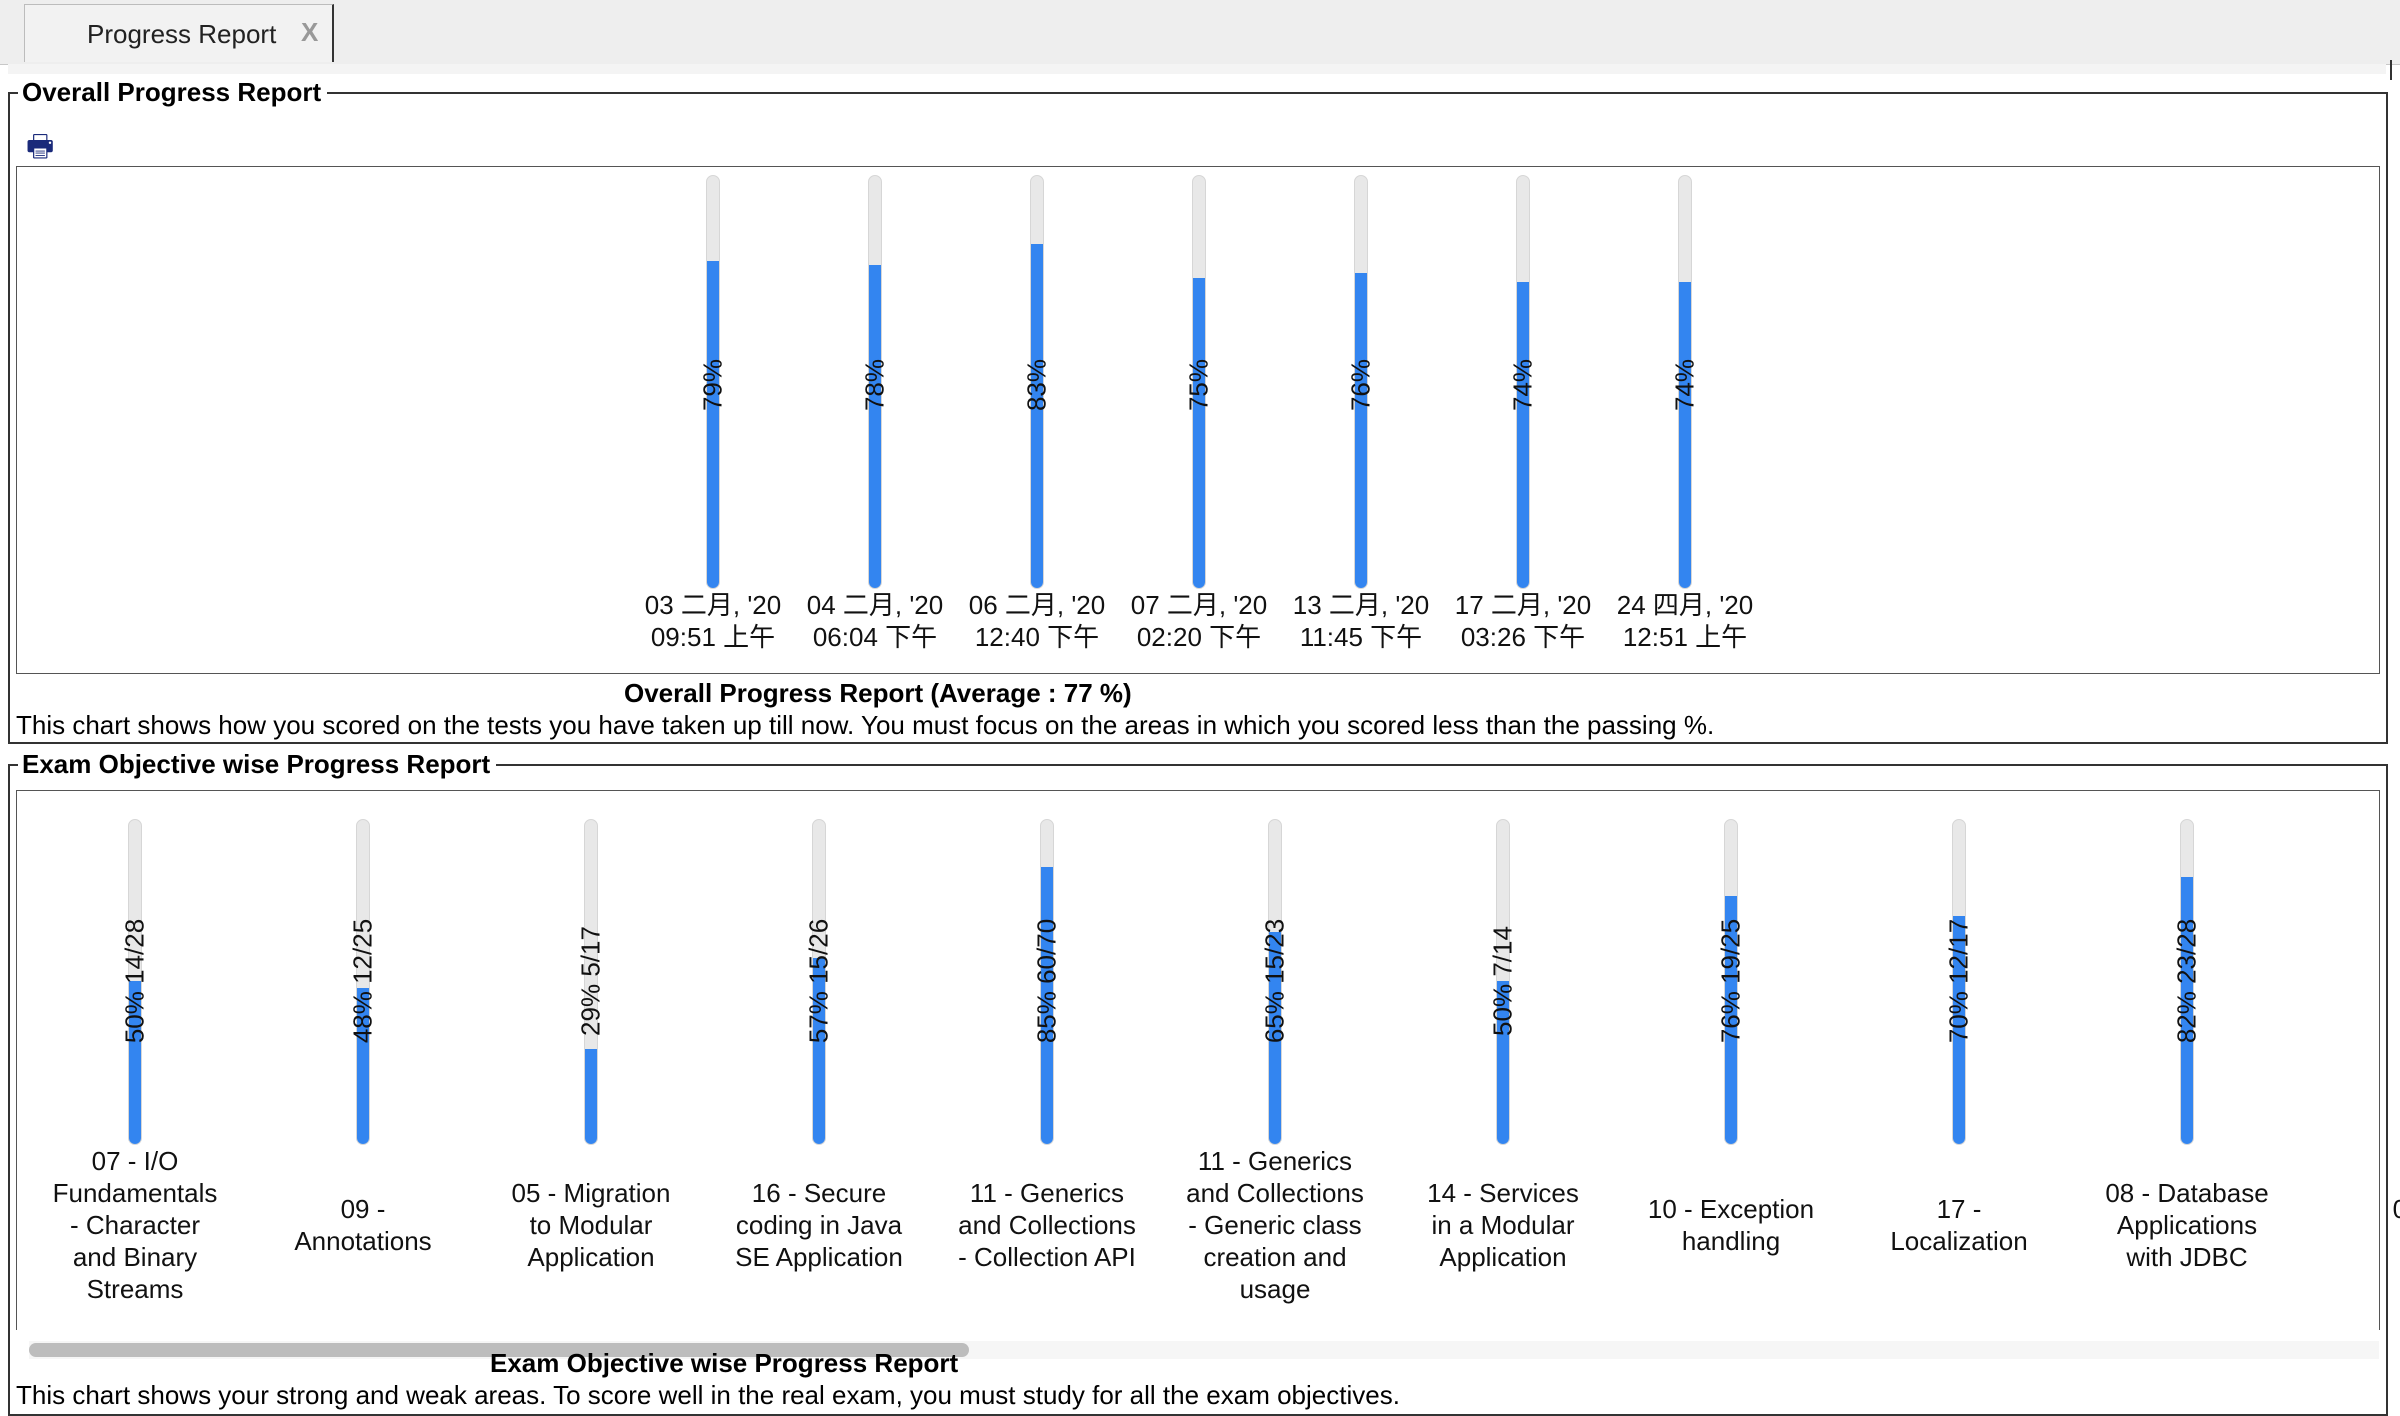 This screenshot has height=1416, width=2400. What do you see at coordinates (1959, 1241) in the screenshot?
I see `x-tick-label-line: Localization` at bounding box center [1959, 1241].